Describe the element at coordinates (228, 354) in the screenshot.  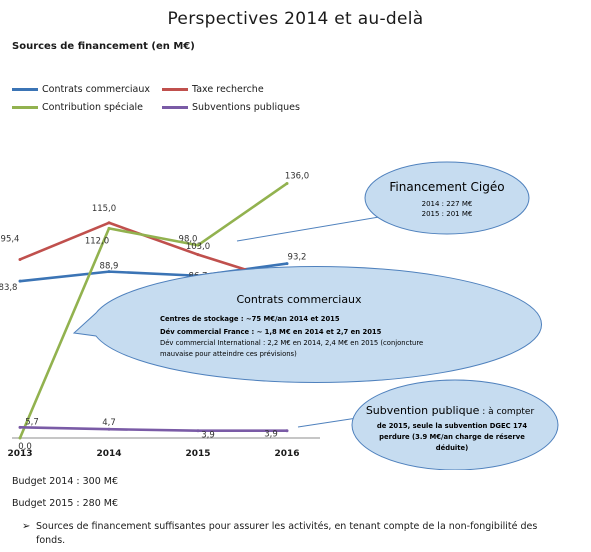
I see `callout-commerciaux-line-4: mauvaise pour atteindre ces prévisions)` at that location.